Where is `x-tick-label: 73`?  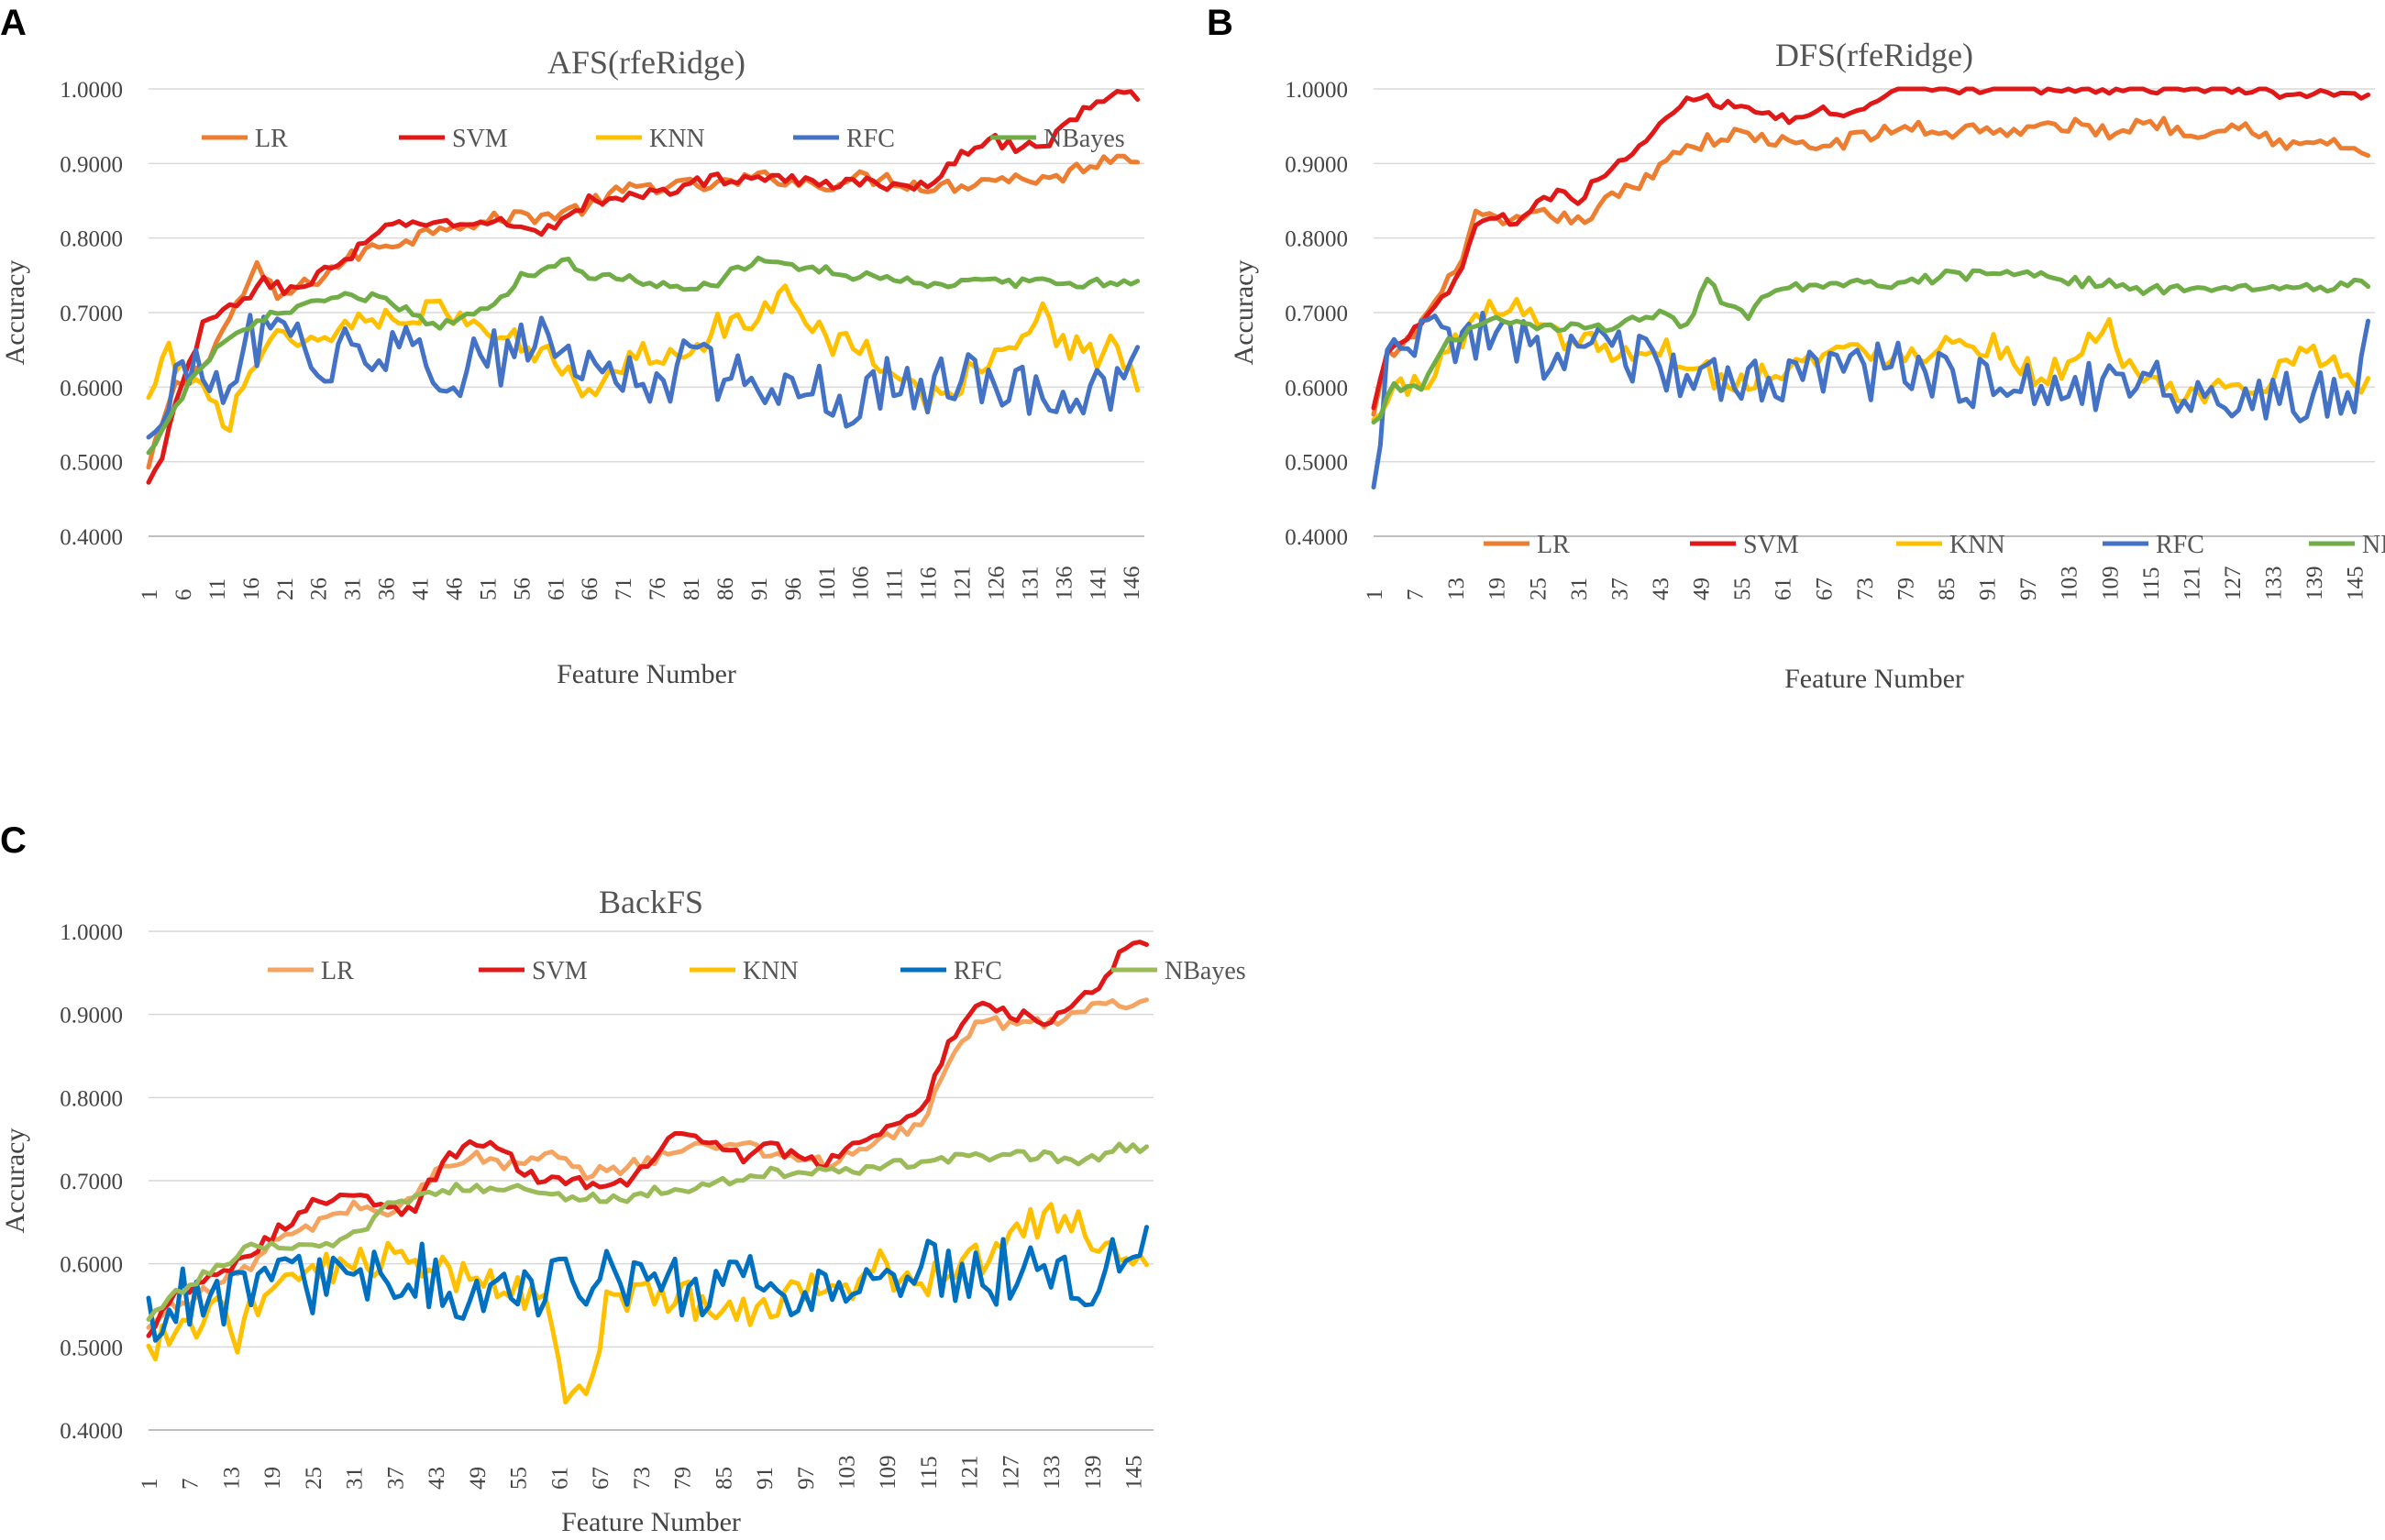
x-tick-label: 73 is located at coordinates (642, 1478).